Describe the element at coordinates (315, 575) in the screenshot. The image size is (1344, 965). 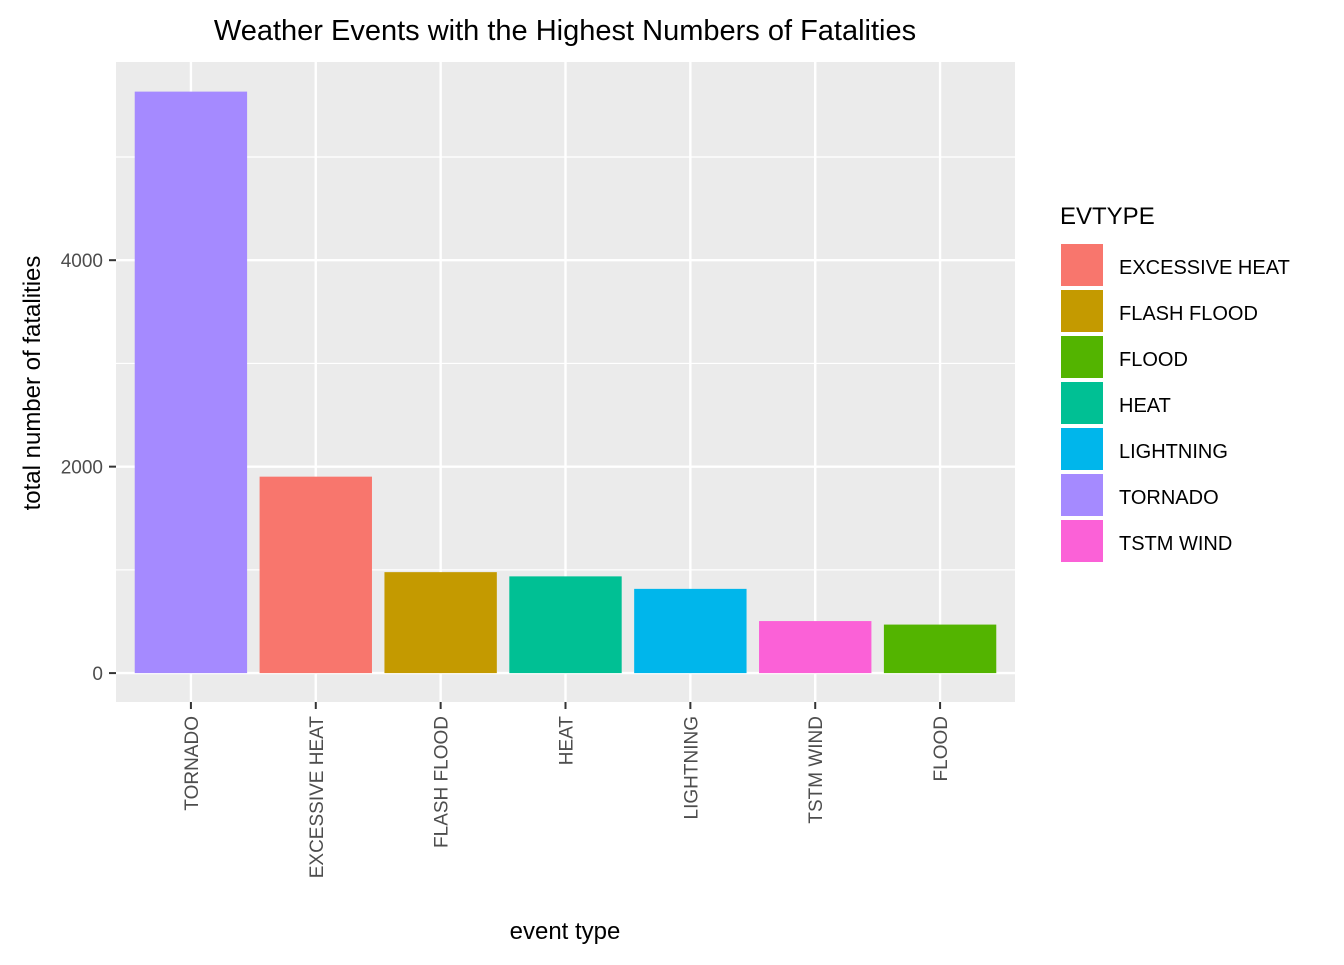
I see `bar-excessive-heat` at that location.